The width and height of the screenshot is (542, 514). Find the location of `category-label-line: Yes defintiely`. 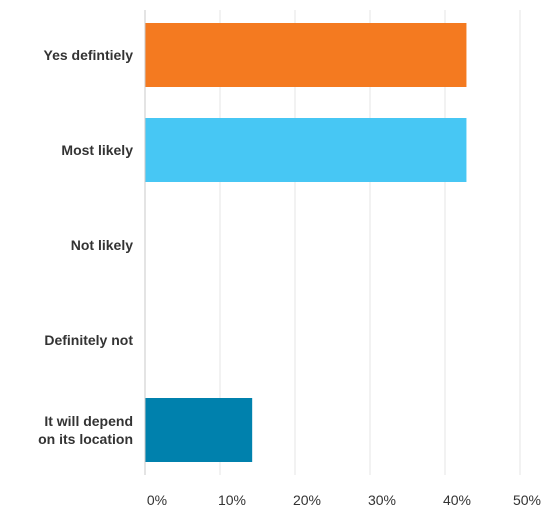

category-label-line: Yes defintiely is located at coordinates (89, 55).